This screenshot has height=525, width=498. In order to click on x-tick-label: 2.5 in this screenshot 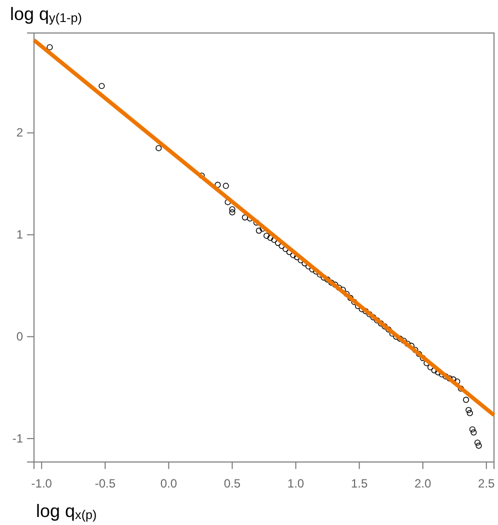, I will do `click(487, 483)`.